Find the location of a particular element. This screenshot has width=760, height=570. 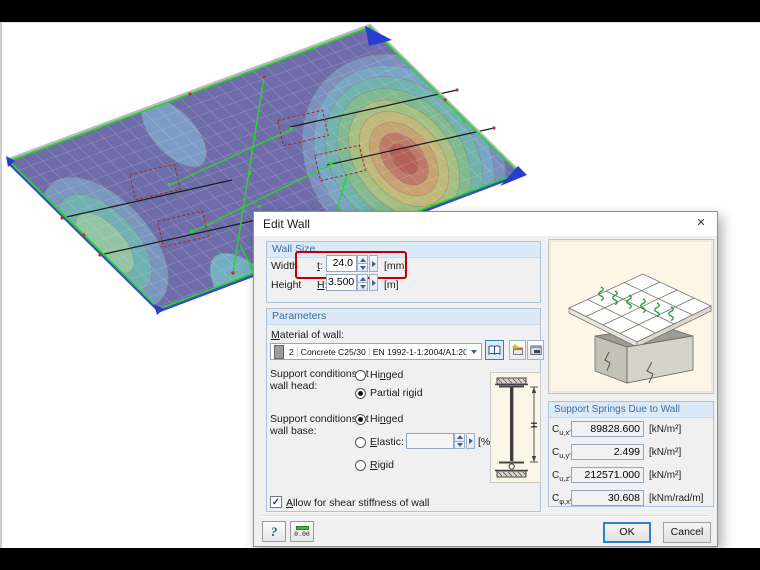

material-number: 2 is located at coordinates (292, 351).